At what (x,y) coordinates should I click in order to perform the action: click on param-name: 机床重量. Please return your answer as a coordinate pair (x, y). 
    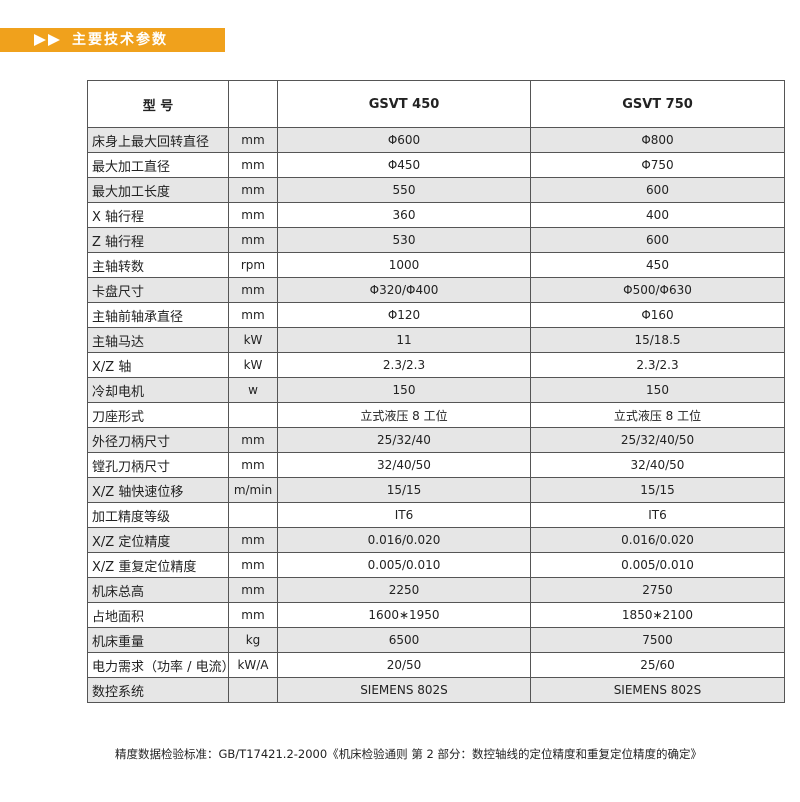
    Looking at the image, I should click on (158, 640).